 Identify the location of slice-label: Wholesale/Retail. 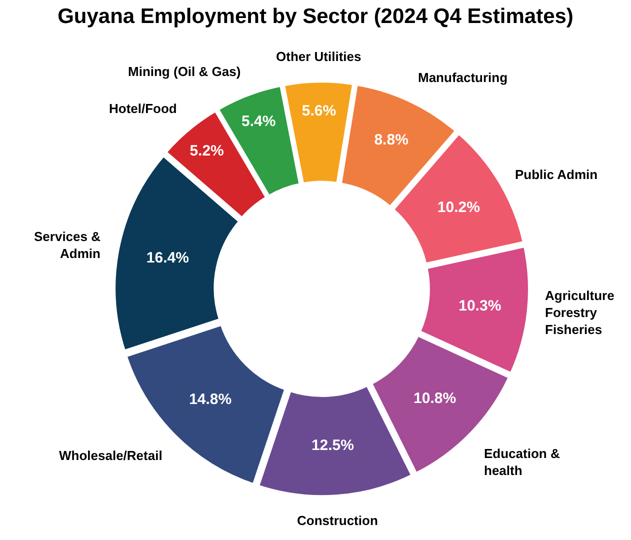
(110, 455).